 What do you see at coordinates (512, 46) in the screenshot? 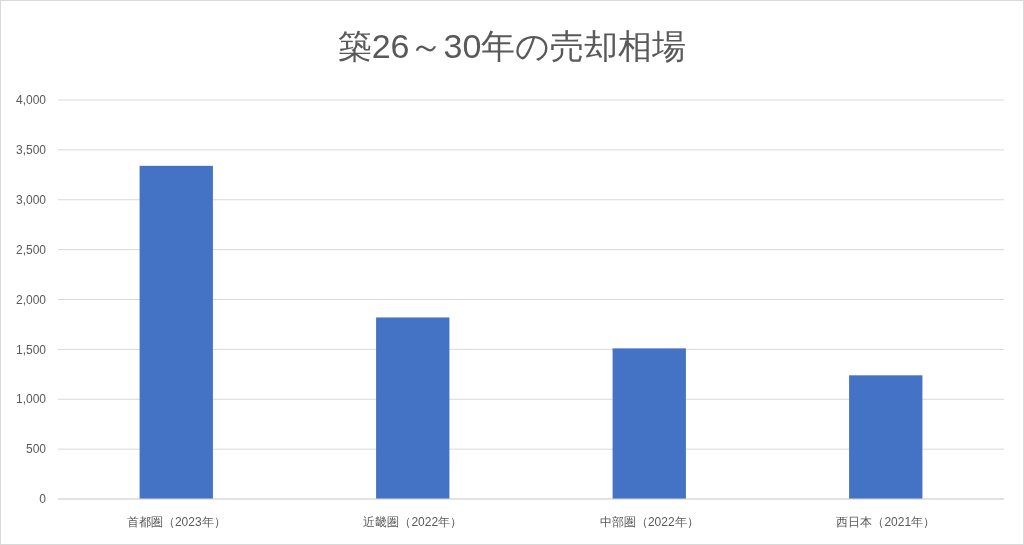
I see `chart-title: 築26～30年の売却相場` at bounding box center [512, 46].